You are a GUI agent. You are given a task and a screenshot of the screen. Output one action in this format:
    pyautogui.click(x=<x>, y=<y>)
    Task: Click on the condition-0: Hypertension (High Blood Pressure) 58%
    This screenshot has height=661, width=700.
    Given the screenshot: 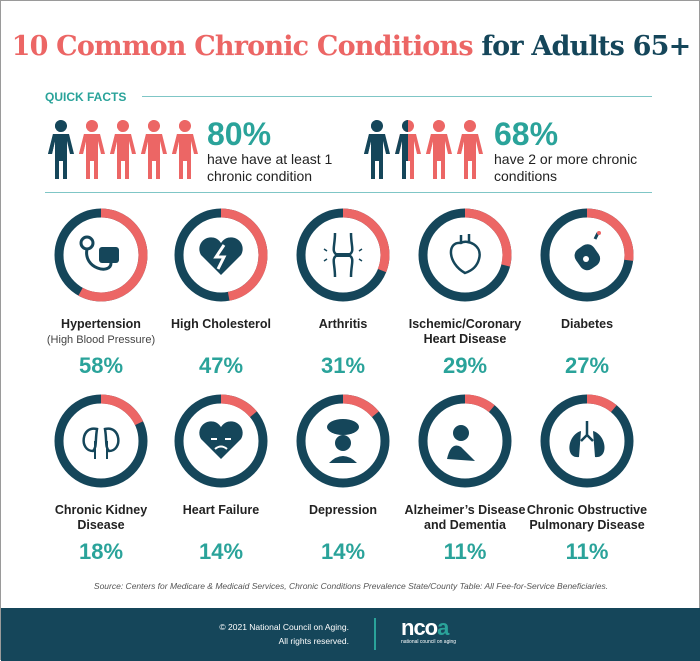 What is the action you would take?
    pyautogui.click(x=101, y=293)
    